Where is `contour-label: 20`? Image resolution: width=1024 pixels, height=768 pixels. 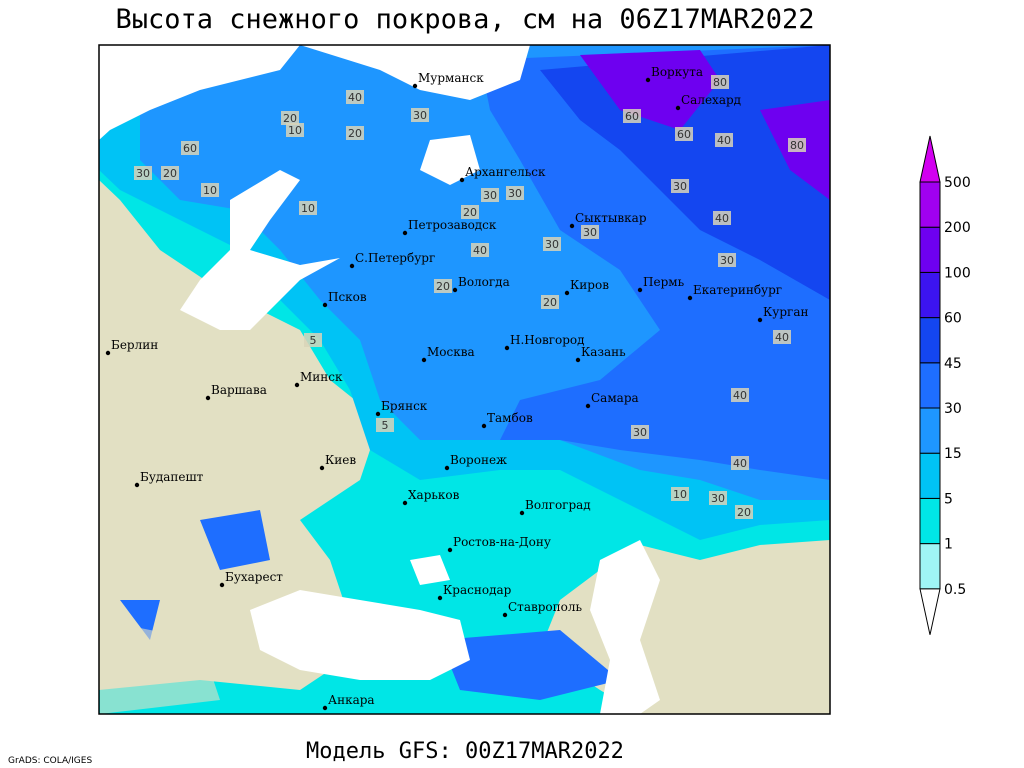 contour-label: 20 is located at coordinates (170, 173).